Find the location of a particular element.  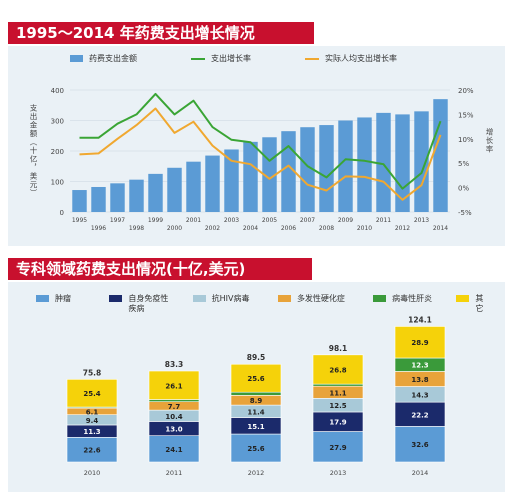

x-tick-label: 2007 is located at coordinates (307, 220).